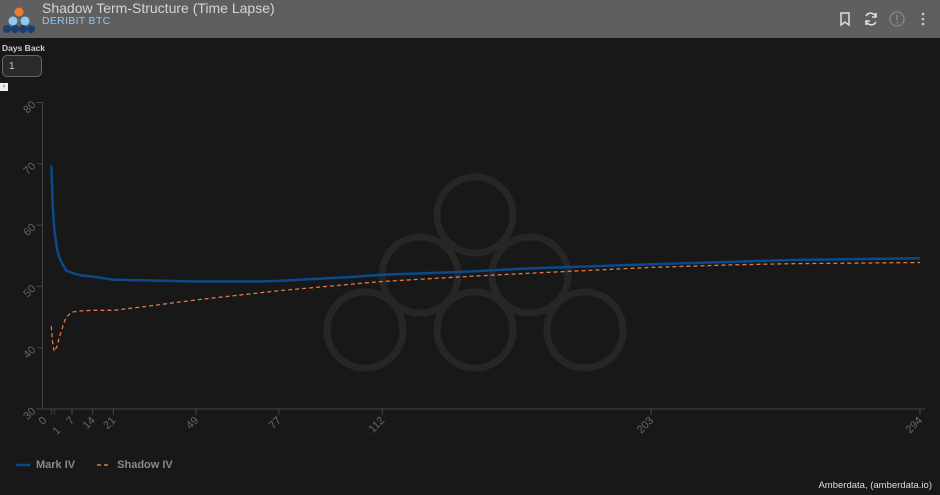 The image size is (940, 495). I want to click on x-tick-label: 49, so click(192, 423).